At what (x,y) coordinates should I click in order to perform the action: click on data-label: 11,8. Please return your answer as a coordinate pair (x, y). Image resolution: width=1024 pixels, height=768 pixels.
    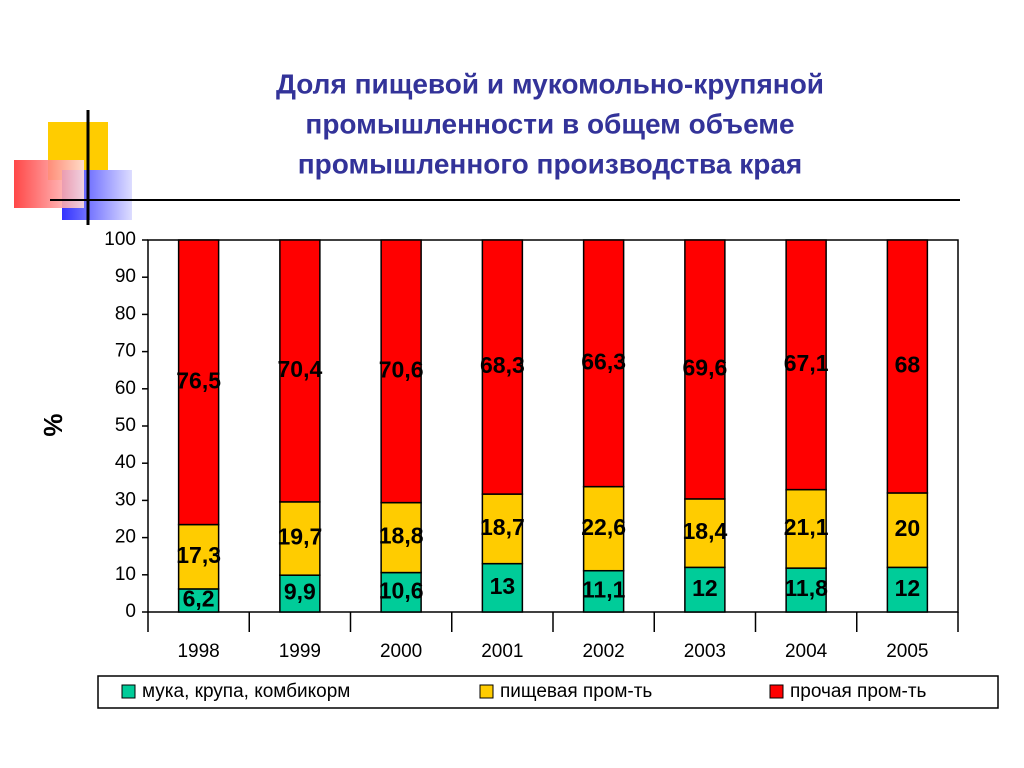
    Looking at the image, I should click on (806, 588).